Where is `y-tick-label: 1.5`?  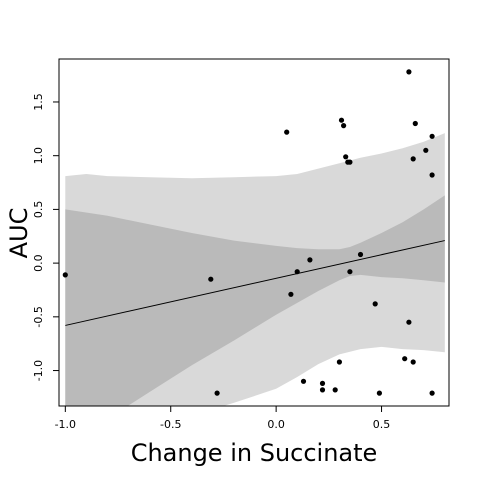 y-tick-label: 1.5 is located at coordinates (38, 102).